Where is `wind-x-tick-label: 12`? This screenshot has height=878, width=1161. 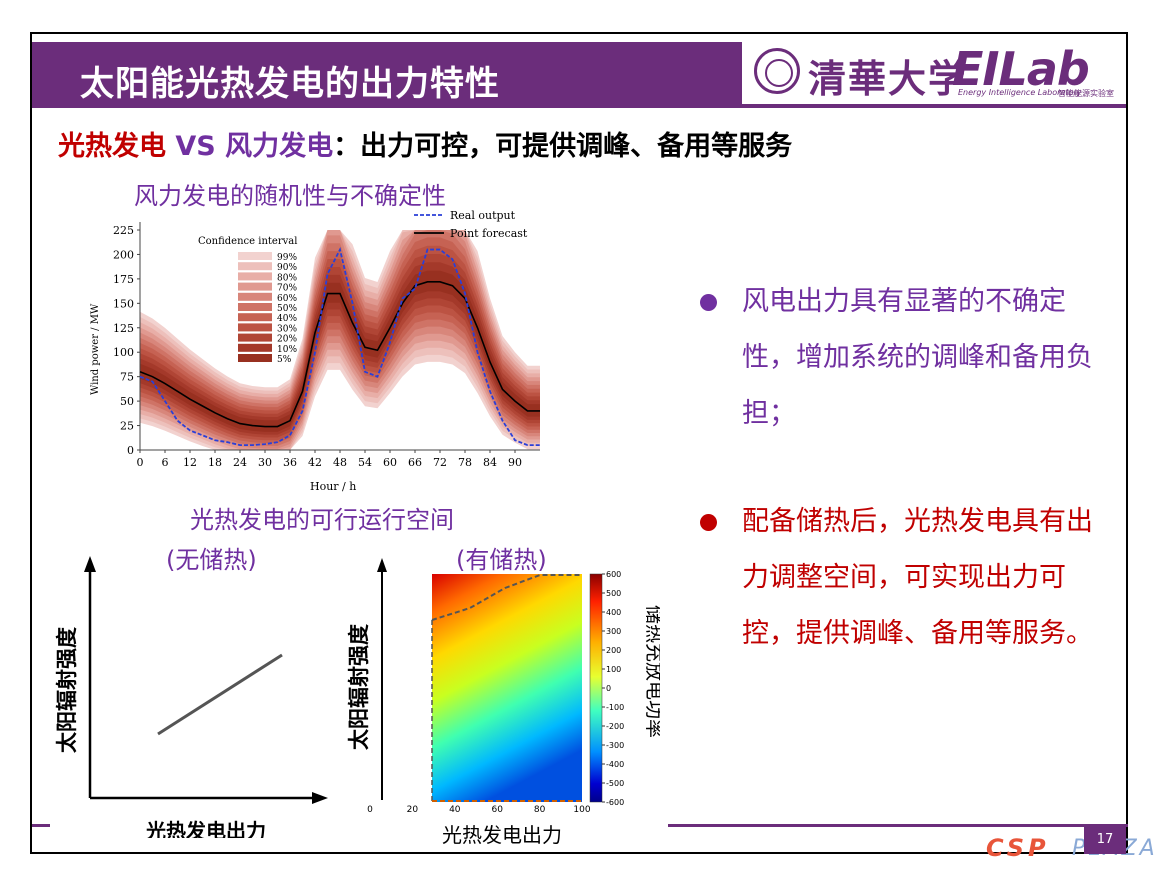 wind-x-tick-label: 12 is located at coordinates (190, 462).